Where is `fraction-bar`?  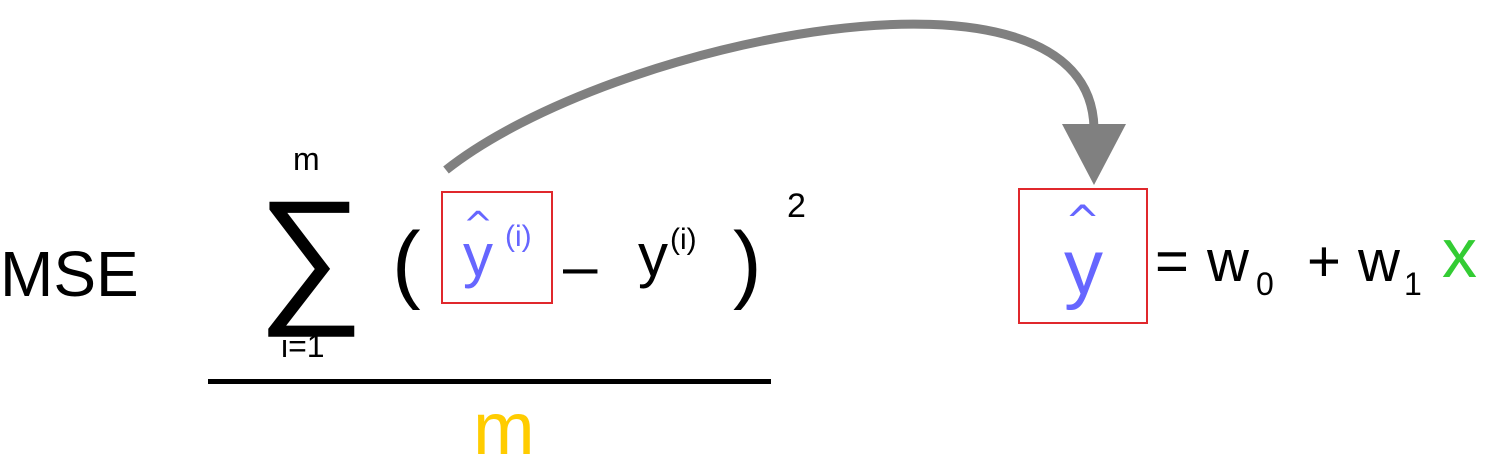
fraction-bar is located at coordinates (489, 381).